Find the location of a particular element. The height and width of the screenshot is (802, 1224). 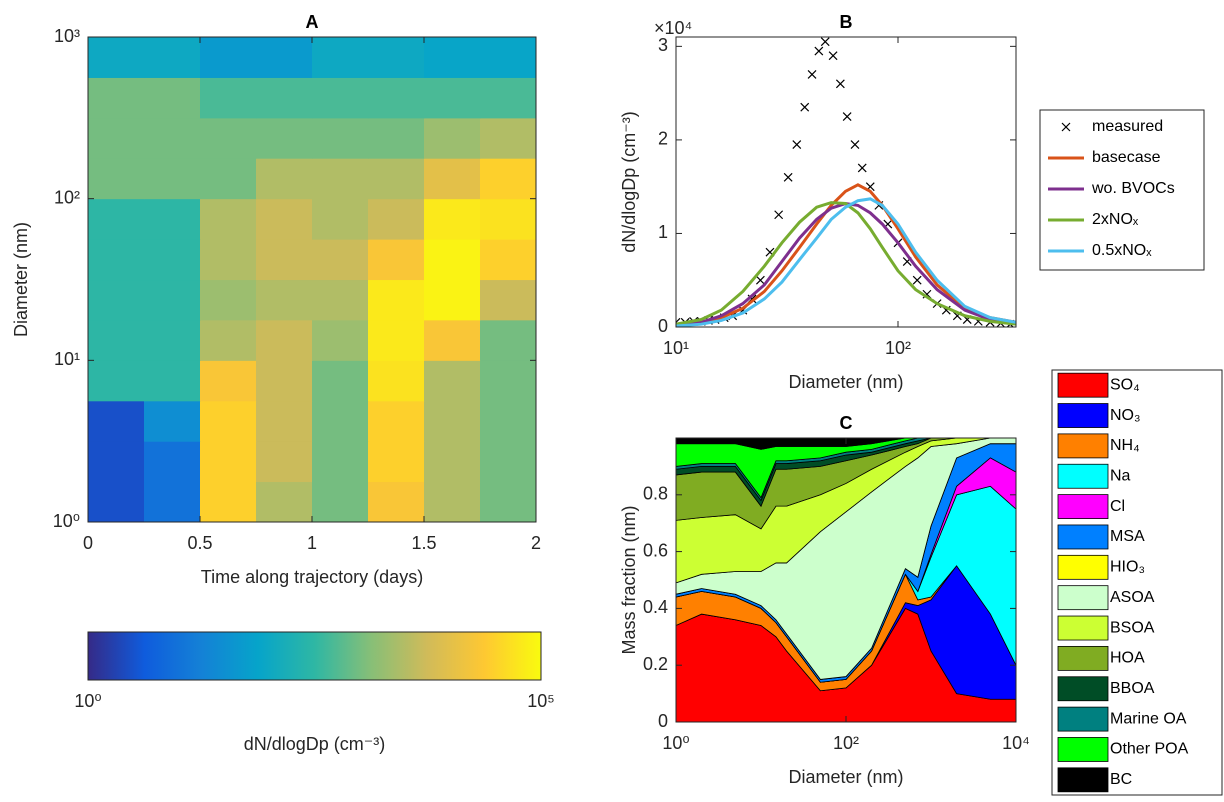

legend-label: HIO₃ is located at coordinates (1127, 567).